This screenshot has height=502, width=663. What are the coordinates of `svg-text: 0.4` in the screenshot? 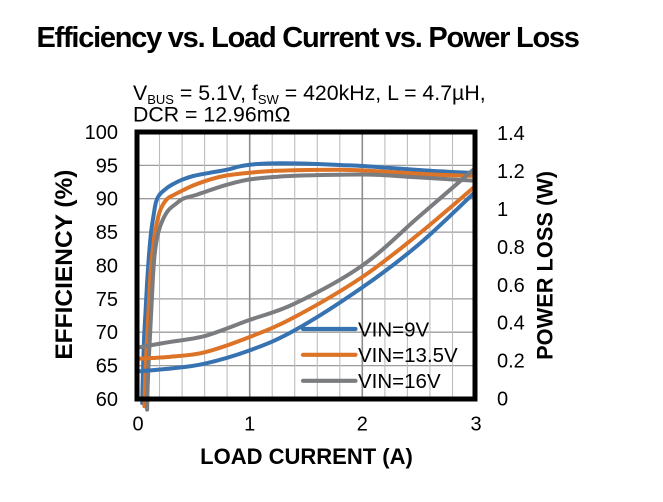 It's located at (511, 324).